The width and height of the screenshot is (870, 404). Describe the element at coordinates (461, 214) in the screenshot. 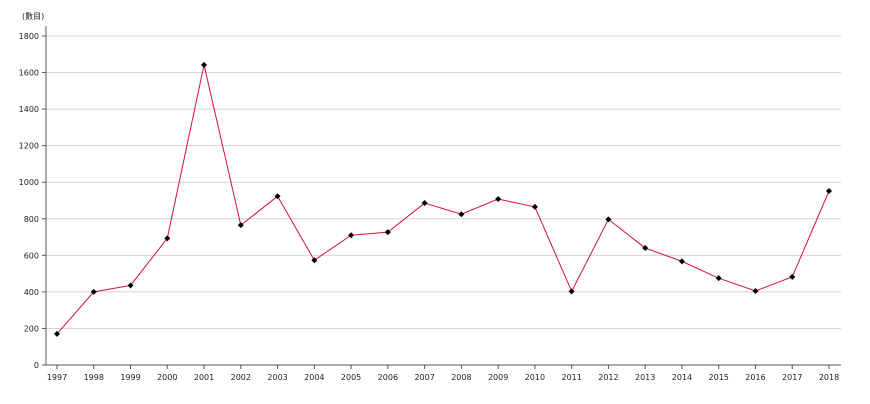

I see `data-point-2008` at that location.